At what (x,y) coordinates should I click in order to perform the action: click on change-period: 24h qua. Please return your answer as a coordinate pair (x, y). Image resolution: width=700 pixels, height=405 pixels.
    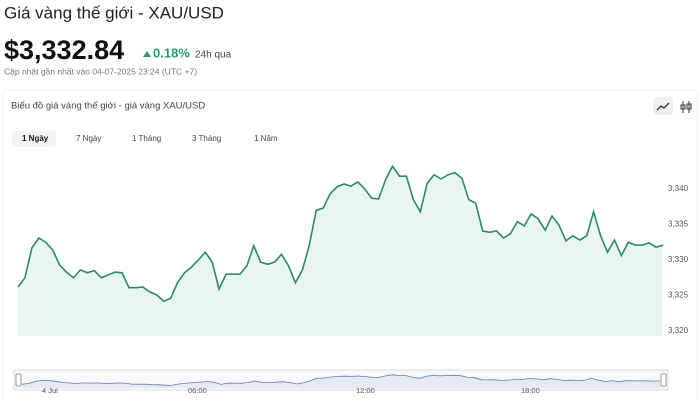
    Looking at the image, I should click on (213, 55).